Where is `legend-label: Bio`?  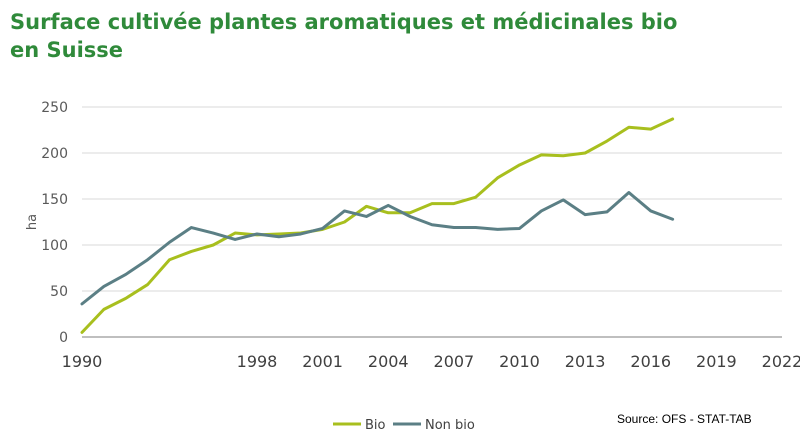 legend-label: Bio is located at coordinates (375, 425).